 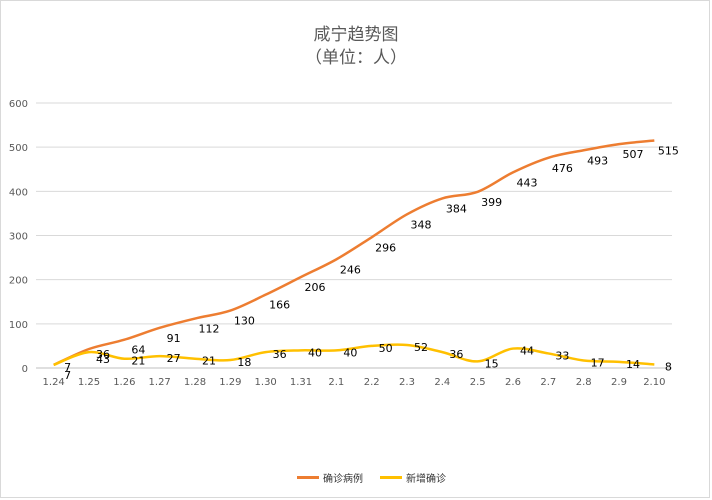 What do you see at coordinates (244, 362) in the screenshot?
I see `data-label-new: 18` at bounding box center [244, 362].